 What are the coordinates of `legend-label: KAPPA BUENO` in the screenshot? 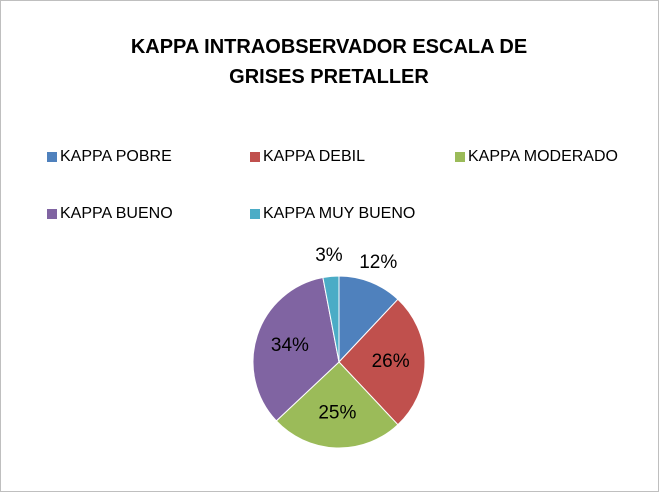 It's located at (116, 213).